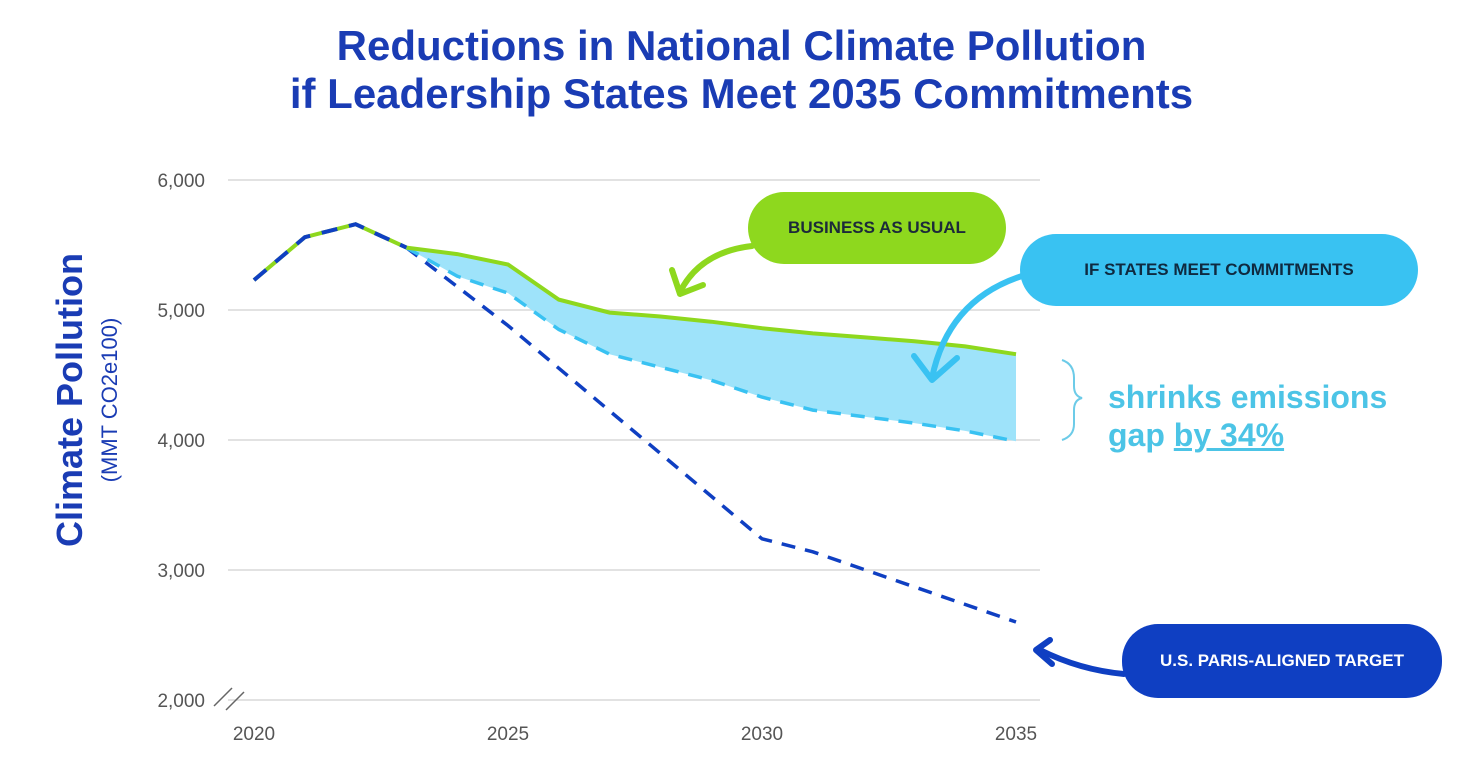  I want to click on y-tick-label: 5,000, so click(181, 311).